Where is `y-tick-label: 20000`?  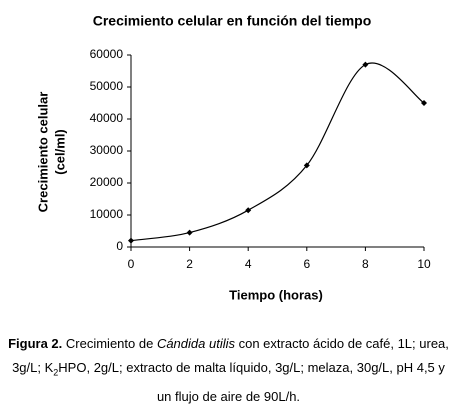
y-tick-label: 20000 is located at coordinates (107, 182).